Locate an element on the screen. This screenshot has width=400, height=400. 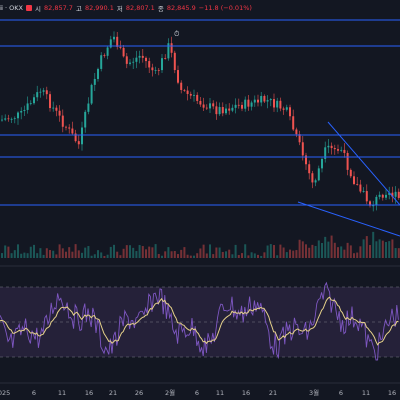
trend-line-upper is located at coordinates (363, 163).